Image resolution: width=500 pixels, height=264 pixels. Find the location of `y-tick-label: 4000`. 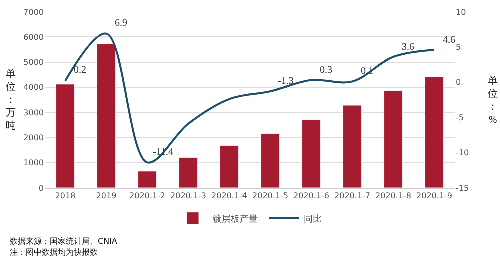

y-tick-label: 4000 is located at coordinates (34, 87).